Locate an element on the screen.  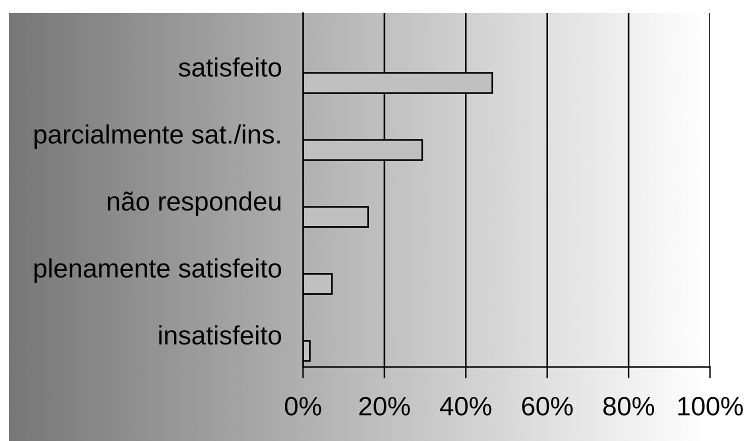
y-tick-label: plenamente satisfeito is located at coordinates (158, 270).